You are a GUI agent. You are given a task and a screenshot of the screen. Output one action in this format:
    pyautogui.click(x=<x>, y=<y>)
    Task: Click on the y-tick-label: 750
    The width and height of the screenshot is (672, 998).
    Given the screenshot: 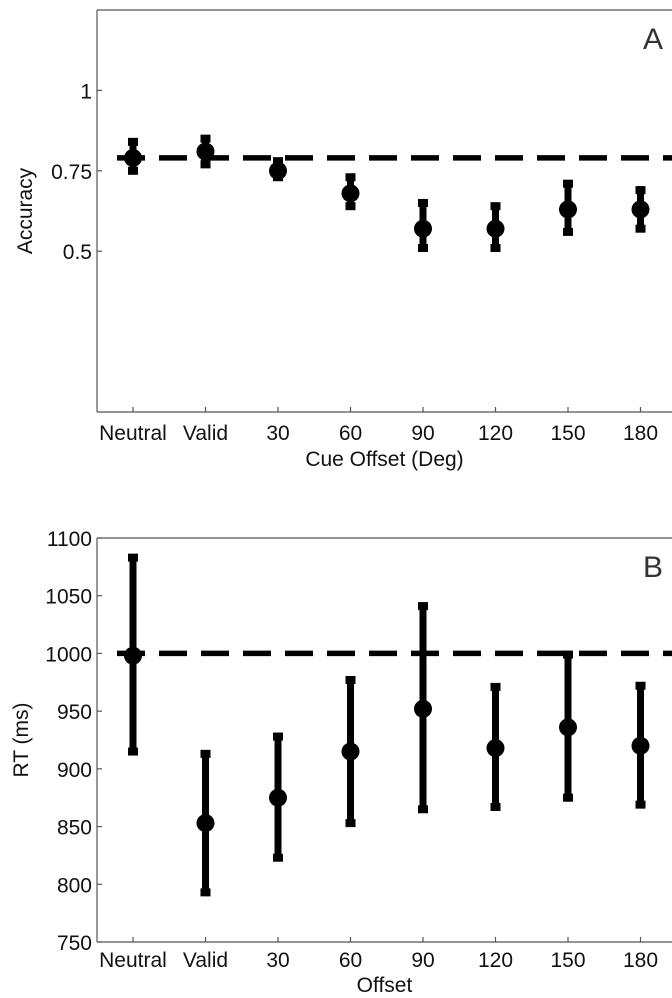 What is the action you would take?
    pyautogui.click(x=74, y=943)
    